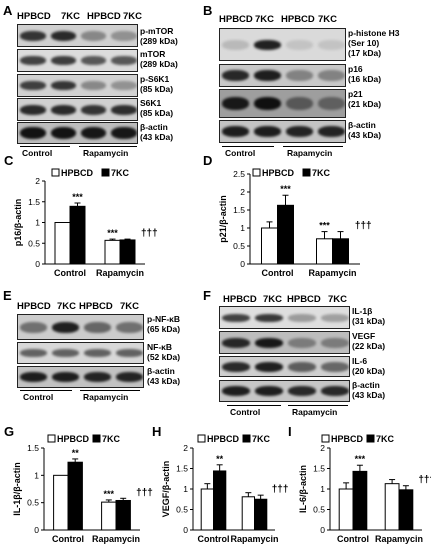  What do you see at coordinates (185, 530) in the screenshot?
I see `y-tick-label: 0` at bounding box center [185, 530].